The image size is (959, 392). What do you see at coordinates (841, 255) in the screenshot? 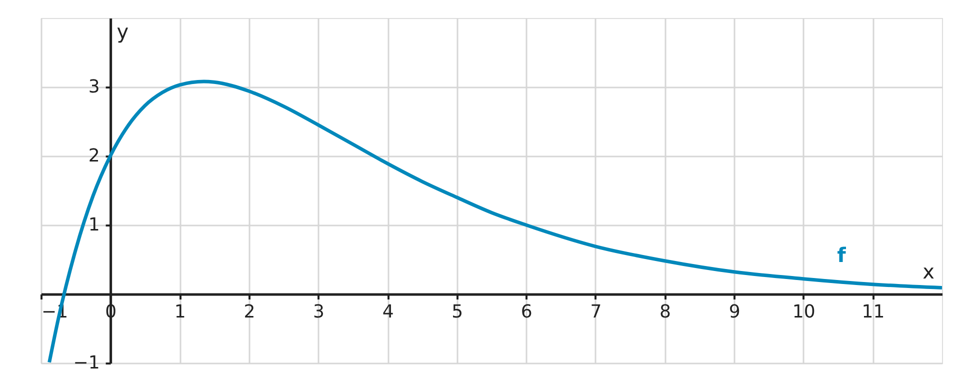
I see `series-label: f` at bounding box center [841, 255].